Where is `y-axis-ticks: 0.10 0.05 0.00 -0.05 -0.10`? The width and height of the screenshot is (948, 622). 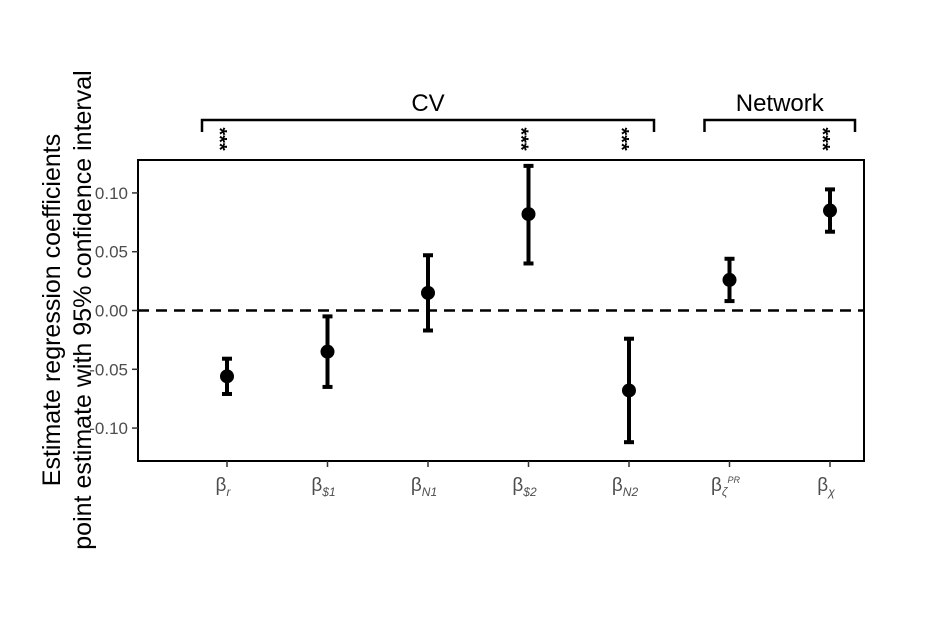
y-axis-ticks: 0.10 0.05 0.00 -0.05 -0.10 is located at coordinates (113, 311).